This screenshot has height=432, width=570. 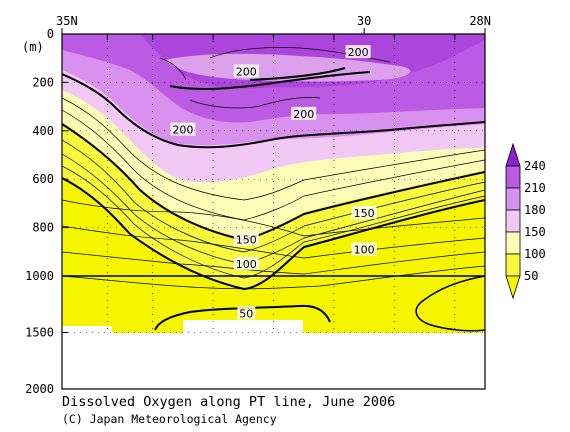 I want to click on contour-line-200-main, so click(x=273, y=111).